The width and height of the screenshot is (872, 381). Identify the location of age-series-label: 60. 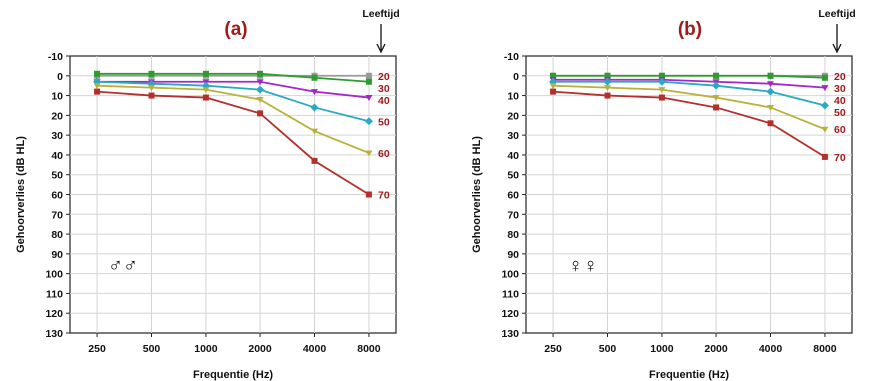
(840, 130).